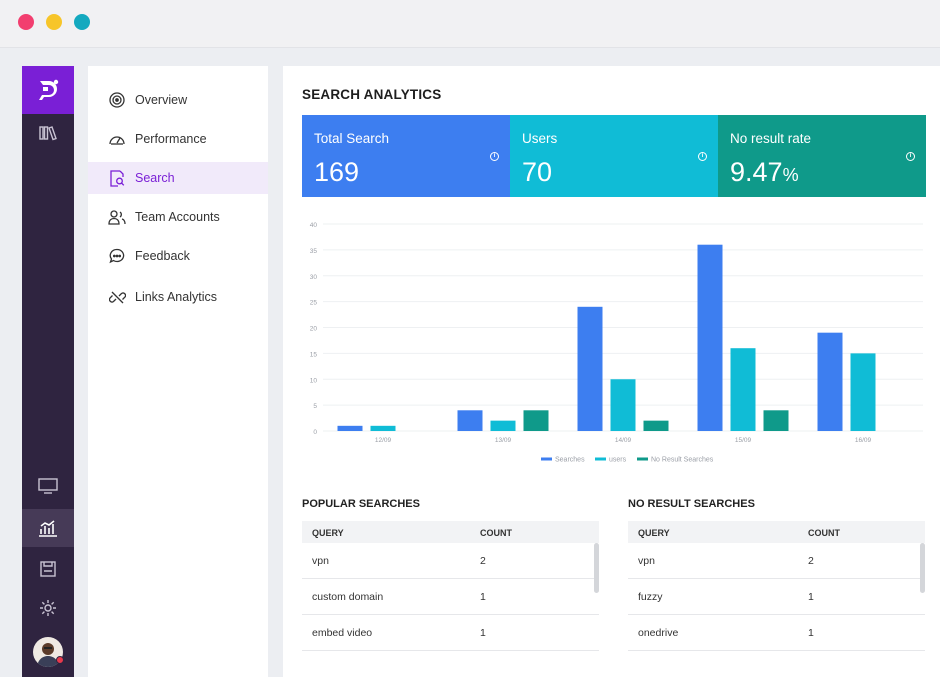 The height and width of the screenshot is (677, 940). I want to click on nav-item-links-analytics: Links Analytics, so click(178, 297).